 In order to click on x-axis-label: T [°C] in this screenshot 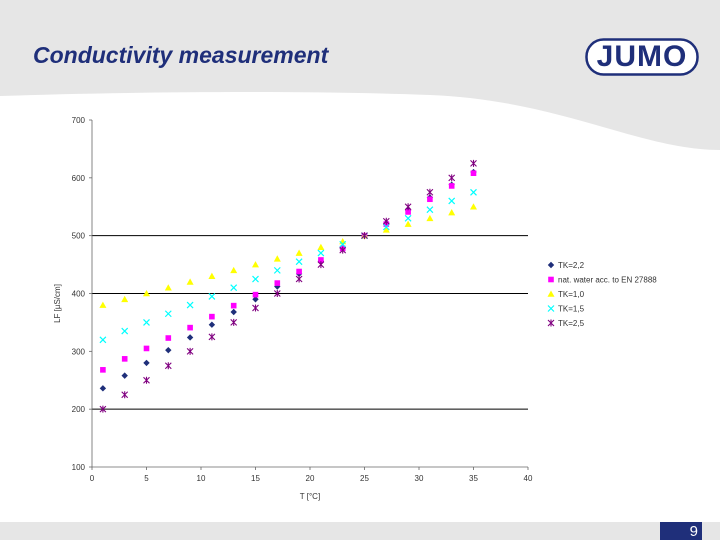, I will do `click(310, 496)`.